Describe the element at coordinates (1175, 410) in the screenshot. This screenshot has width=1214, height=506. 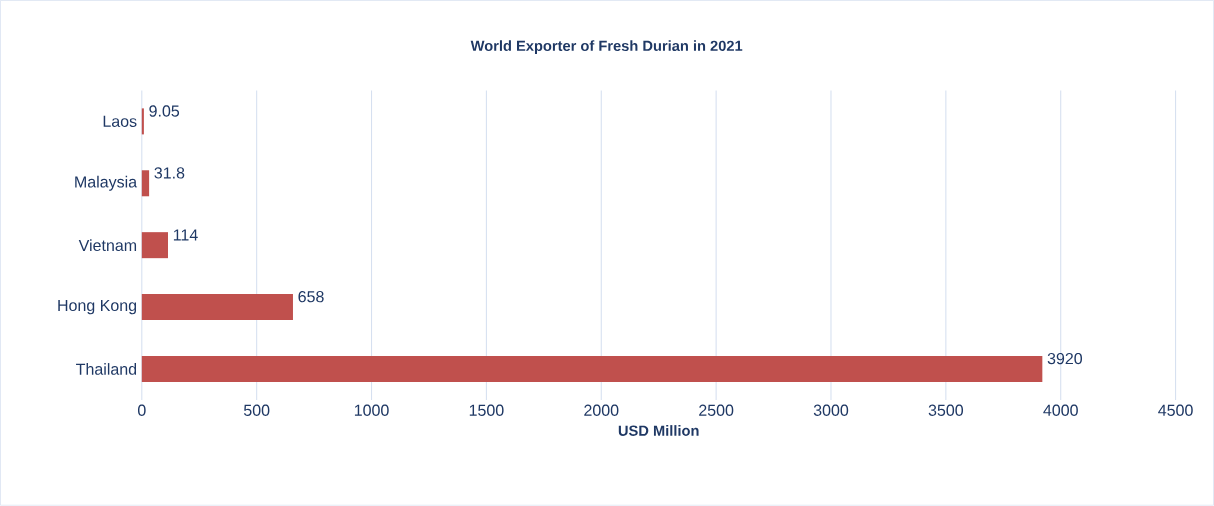
I see `x-tick-label: 4500` at that location.